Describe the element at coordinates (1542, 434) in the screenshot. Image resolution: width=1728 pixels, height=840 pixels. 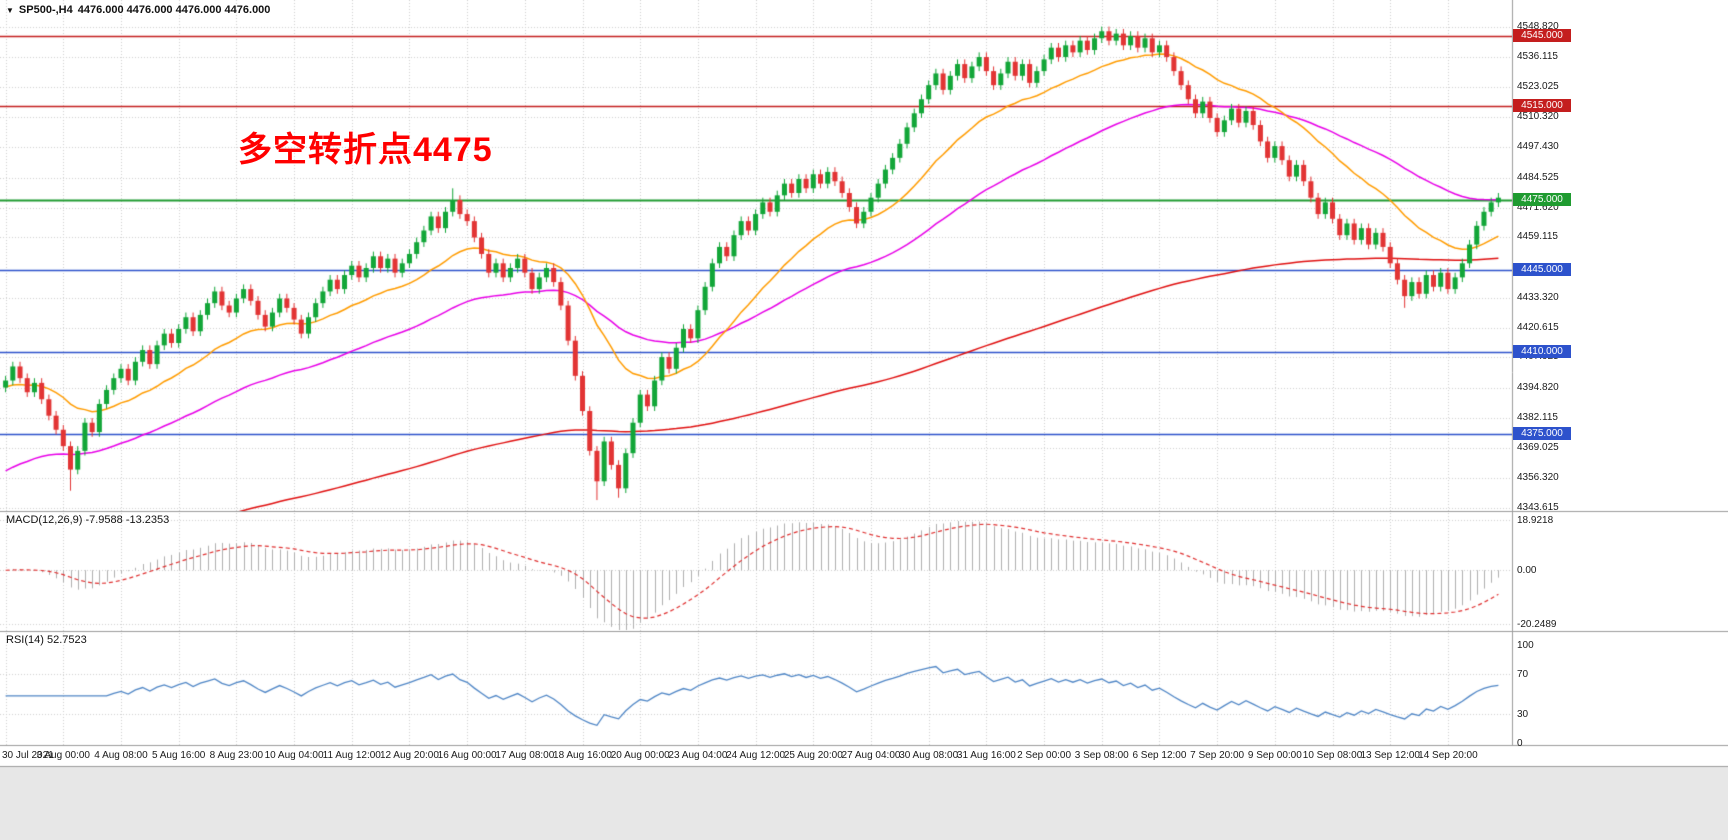
I see `price-level-tag: 4375.000` at that location.